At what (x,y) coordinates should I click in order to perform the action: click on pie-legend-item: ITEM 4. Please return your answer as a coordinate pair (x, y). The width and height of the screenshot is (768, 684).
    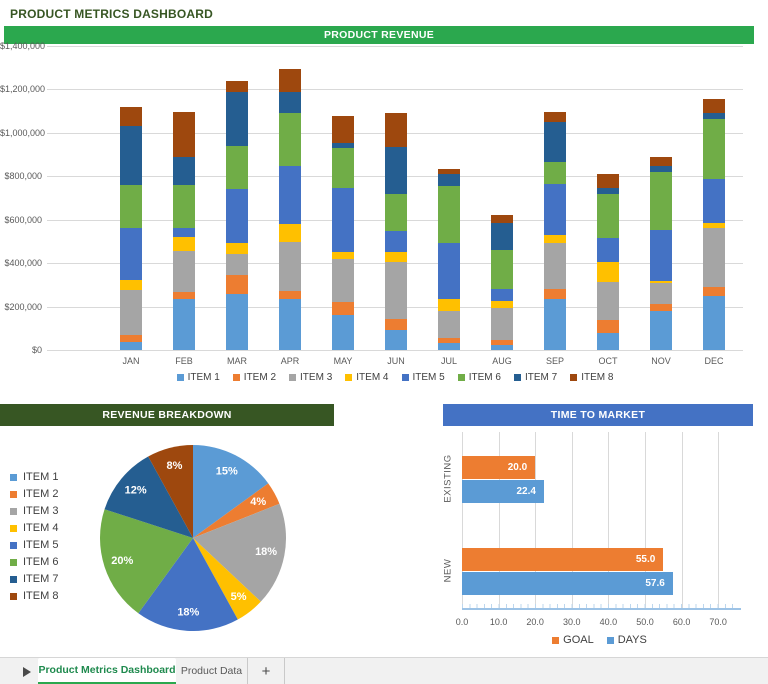
    Looking at the image, I should click on (34, 528).